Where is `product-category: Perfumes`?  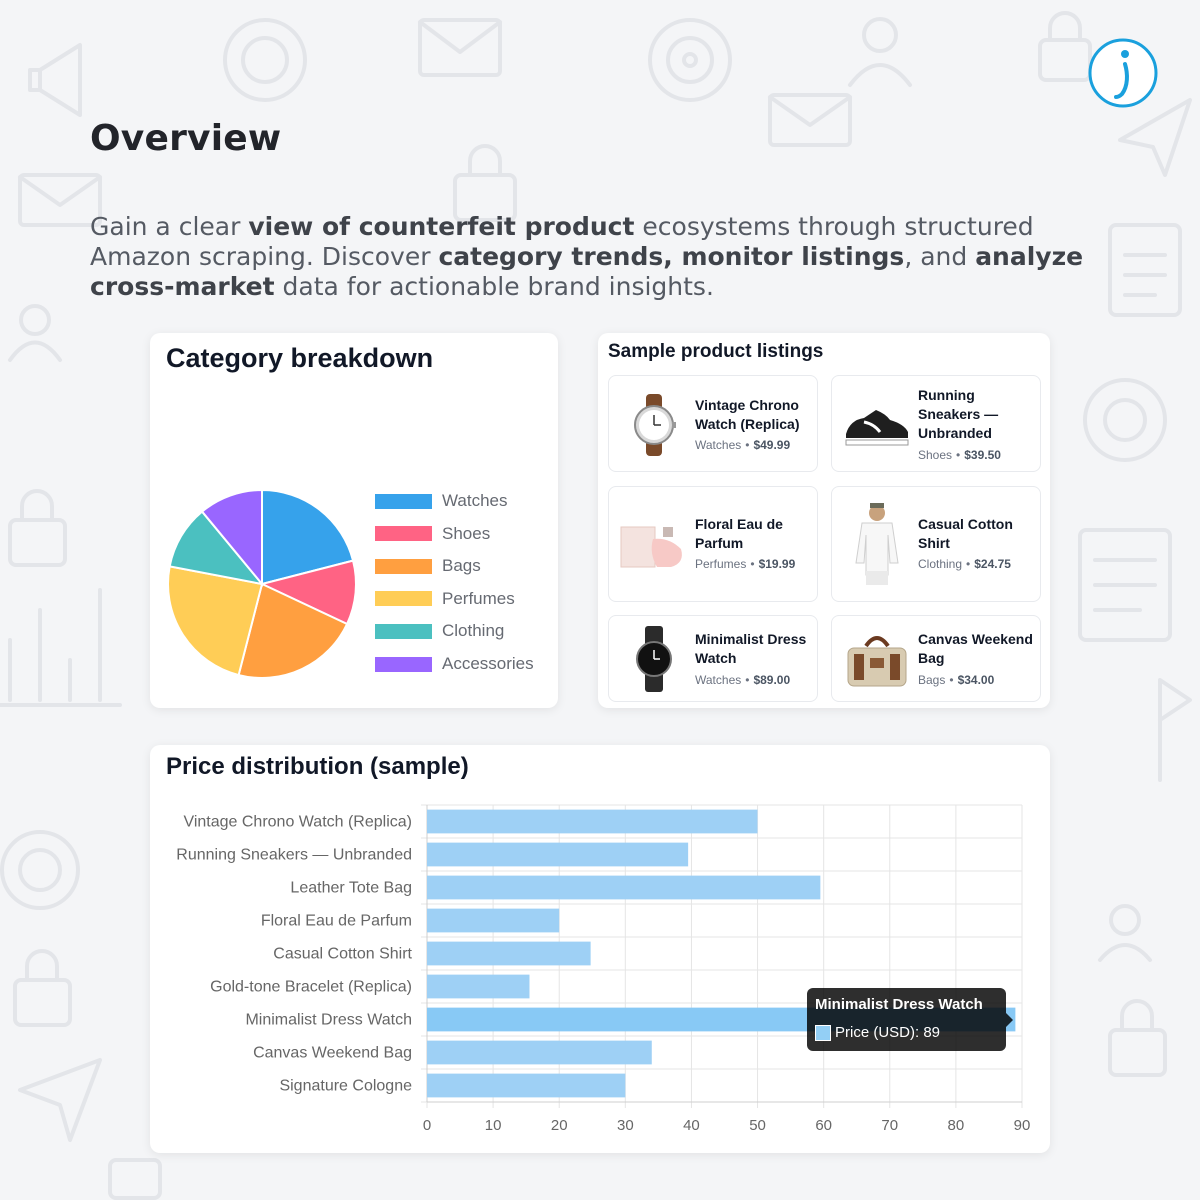 product-category: Perfumes is located at coordinates (721, 564).